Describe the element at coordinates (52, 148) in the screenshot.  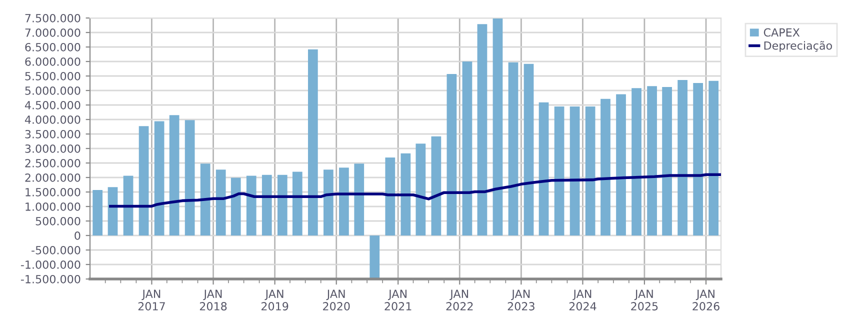
I see `y-tick-label: 3.000.000` at that location.